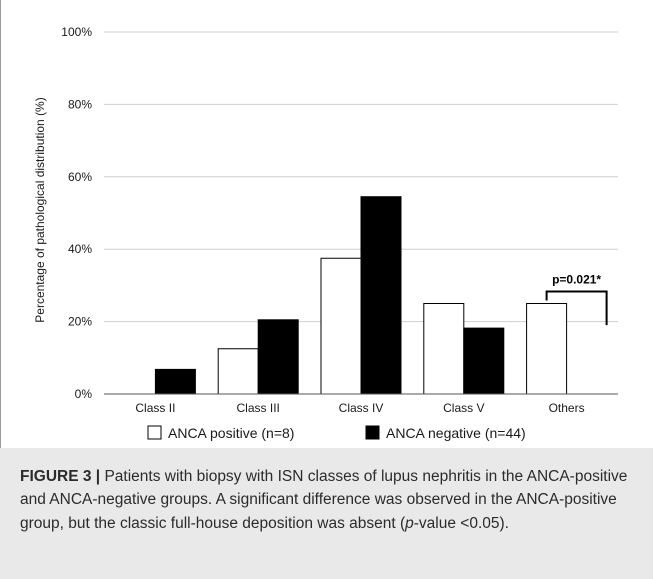  Describe the element at coordinates (461, 523) in the screenshot. I see `caption-text-end: -value <0.05).` at that location.